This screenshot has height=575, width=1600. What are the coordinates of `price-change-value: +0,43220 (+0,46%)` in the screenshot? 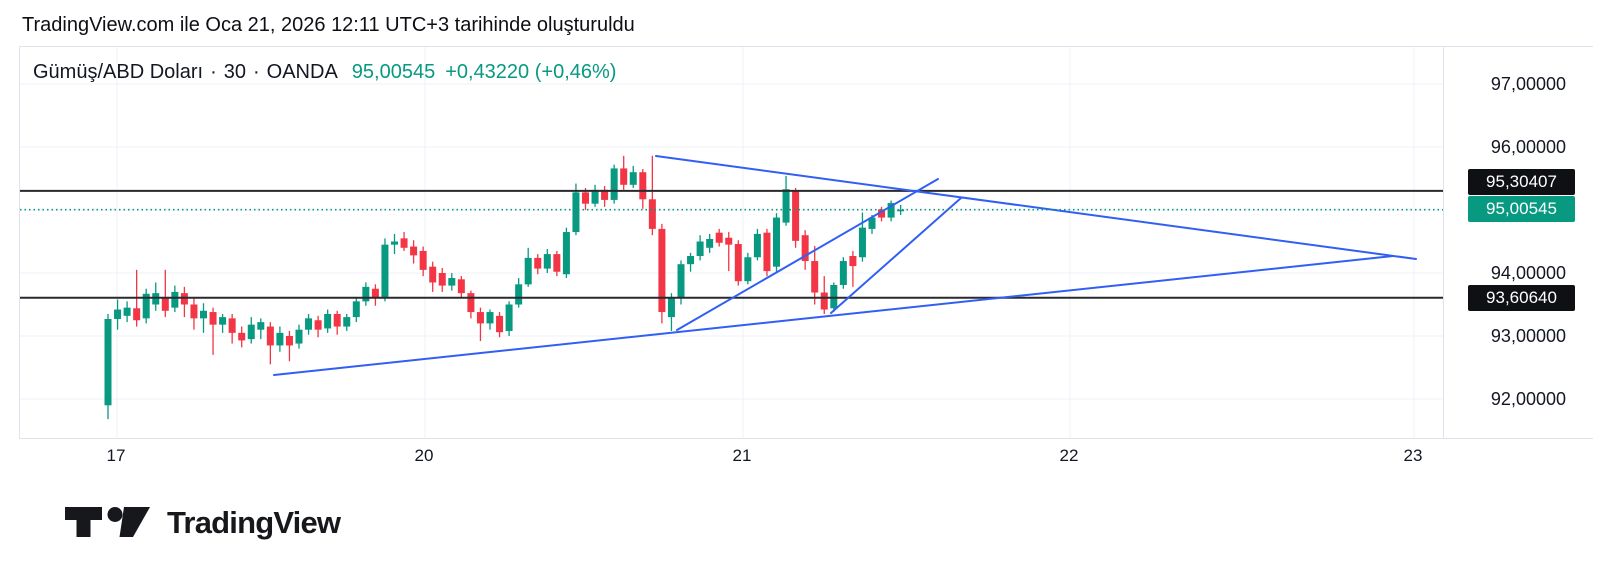 It's located at (531, 72).